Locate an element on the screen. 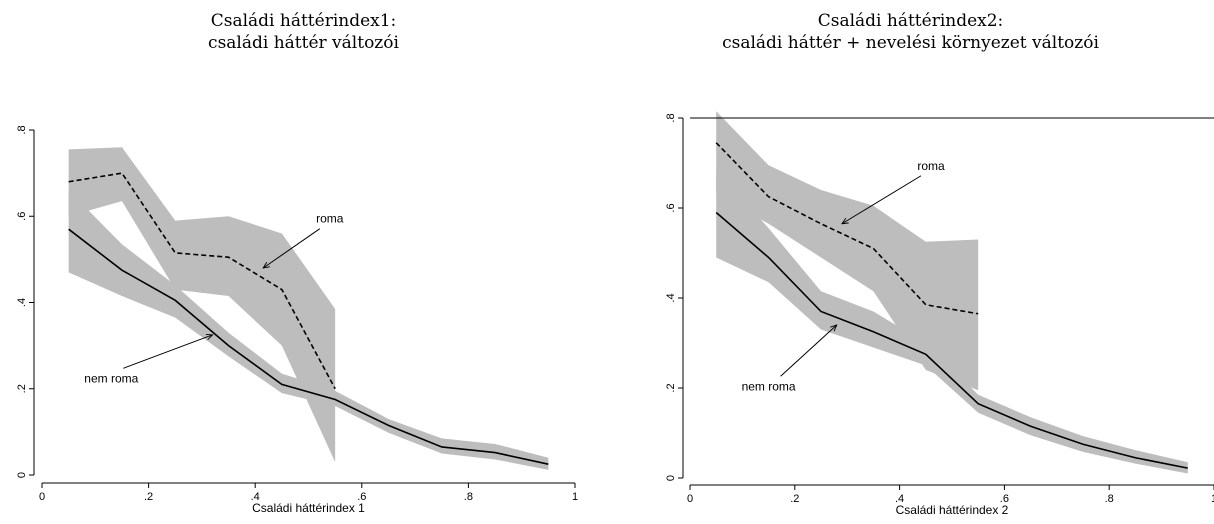 The image size is (1214, 524). x-axis-title: Családi háttérindex 1 is located at coordinates (308, 508).